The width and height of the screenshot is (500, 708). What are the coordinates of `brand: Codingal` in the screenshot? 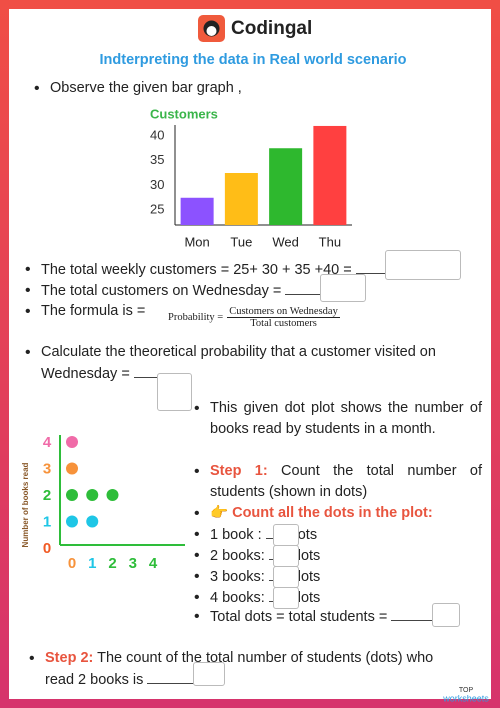 It's located at (271, 28).